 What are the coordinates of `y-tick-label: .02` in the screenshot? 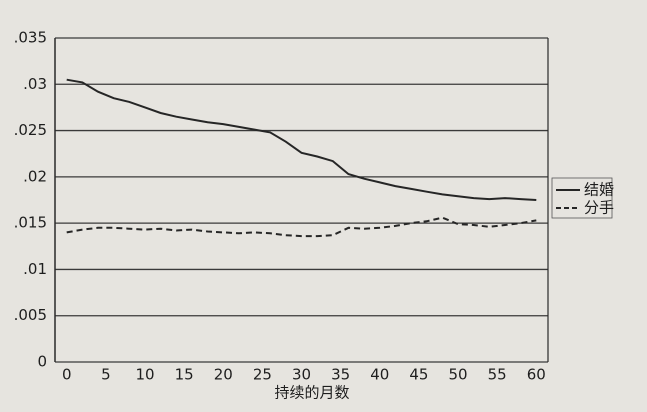 It's located at (35, 176).